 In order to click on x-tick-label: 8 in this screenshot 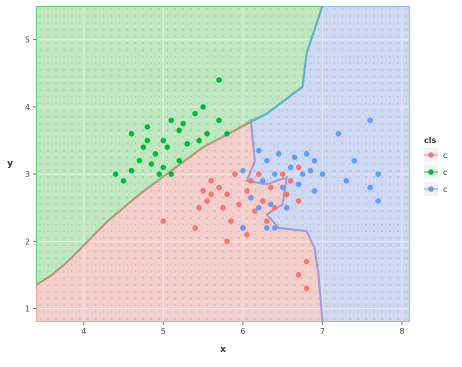, I will do `click(401, 331)`.